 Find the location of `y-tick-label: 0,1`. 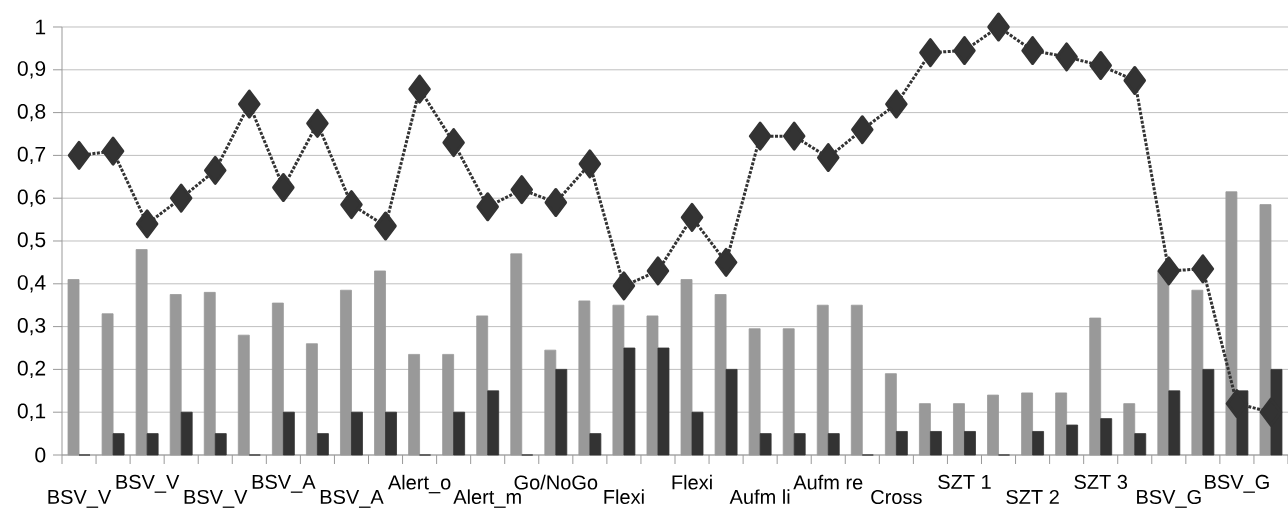

y-tick-label: 0,1 is located at coordinates (31, 412).